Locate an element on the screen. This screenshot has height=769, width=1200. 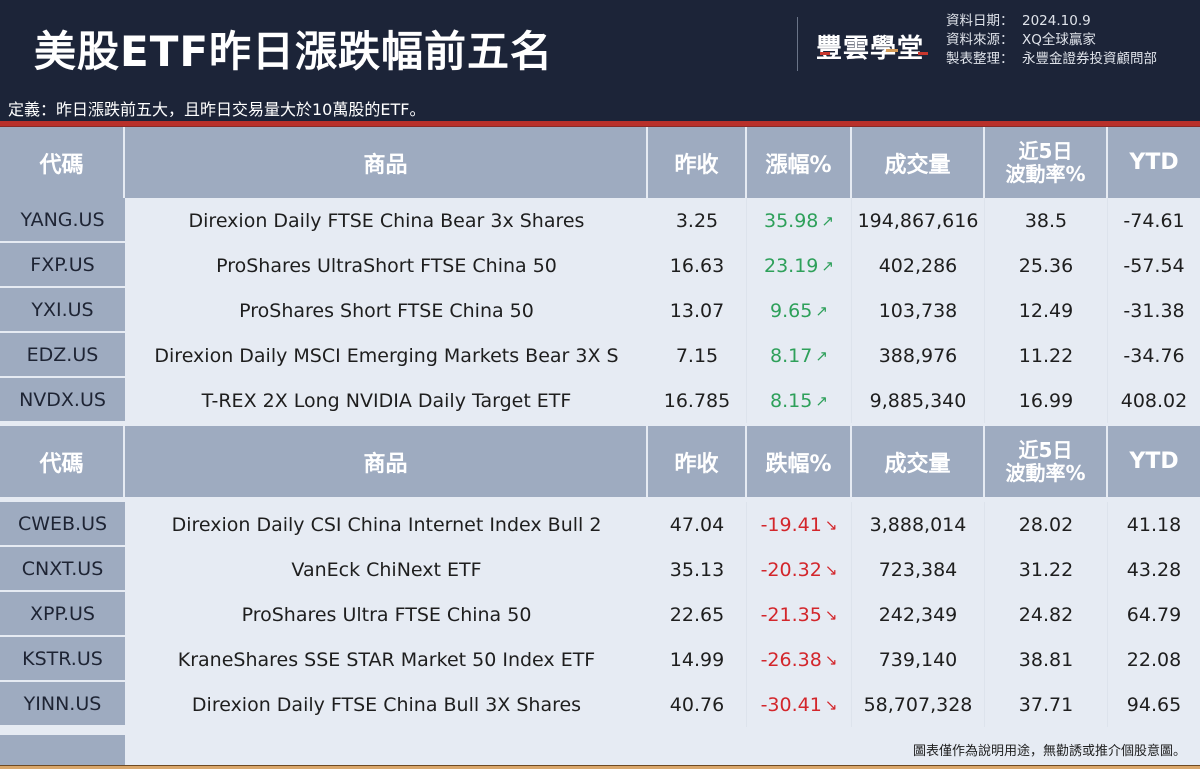
volume: 402,286 is located at coordinates (918, 265).